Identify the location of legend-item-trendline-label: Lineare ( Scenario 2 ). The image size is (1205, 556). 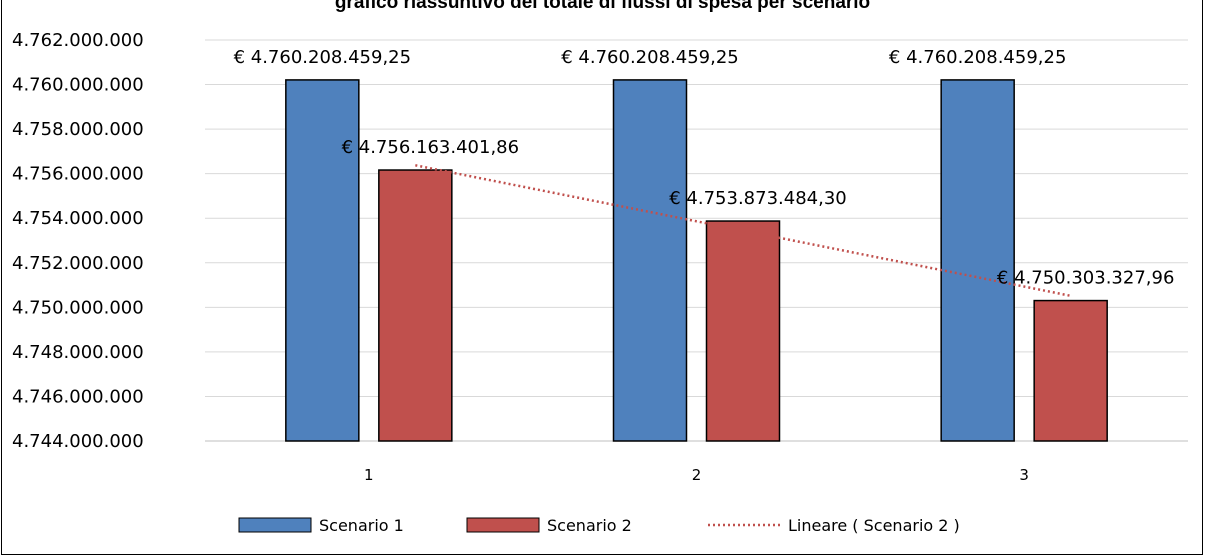
(874, 525).